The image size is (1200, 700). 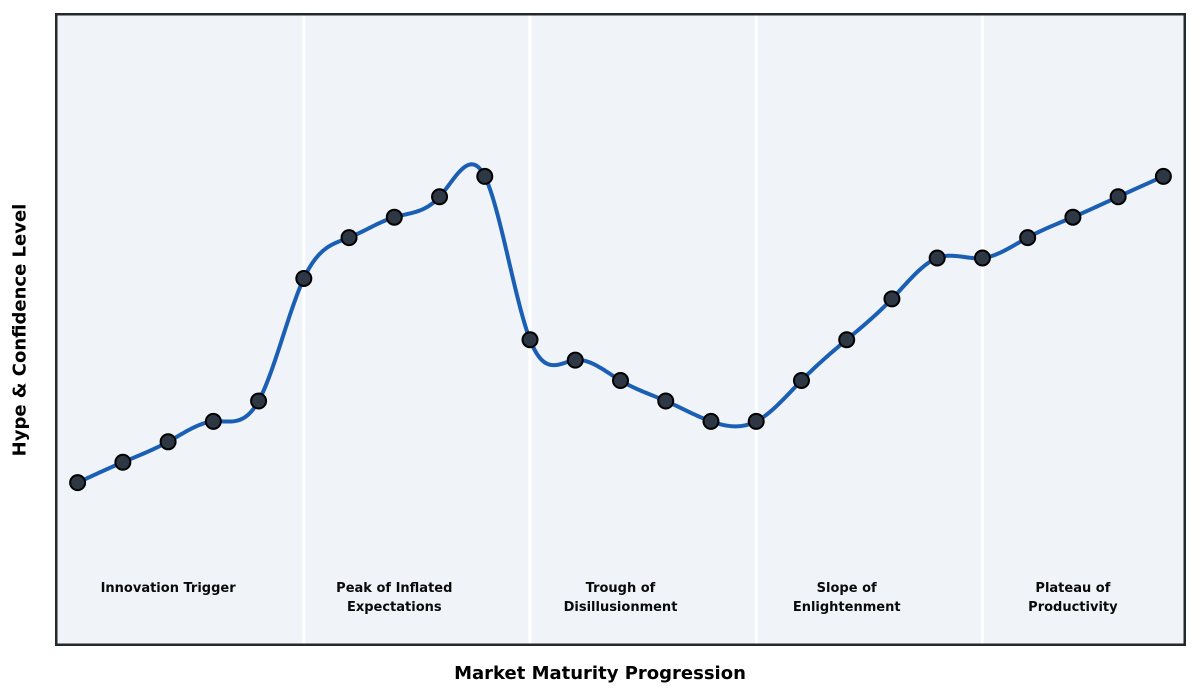 What do you see at coordinates (620, 607) in the screenshot?
I see `phase-label-line: Disillusionment` at bounding box center [620, 607].